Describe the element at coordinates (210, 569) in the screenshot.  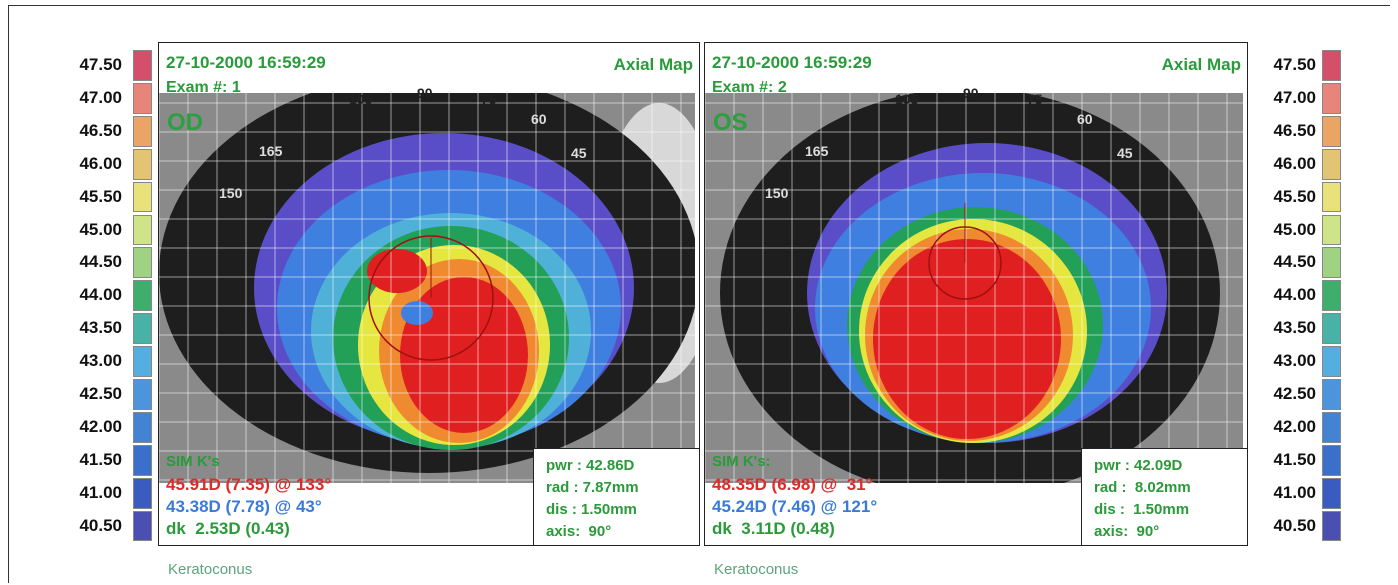
I see `caption: Keratoconus` at that location.